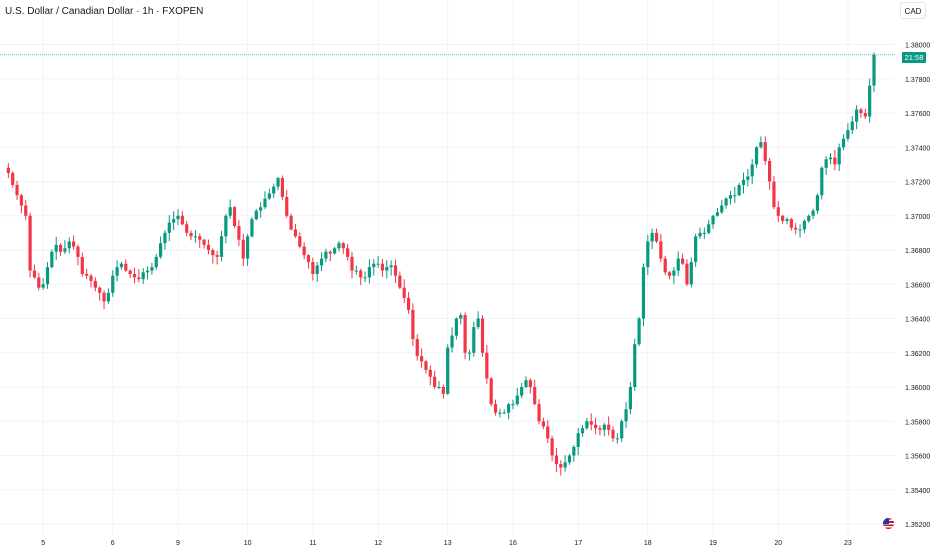 The width and height of the screenshot is (932, 550). What do you see at coordinates (913, 10) in the screenshot?
I see `currency-button: CAD` at bounding box center [913, 10].